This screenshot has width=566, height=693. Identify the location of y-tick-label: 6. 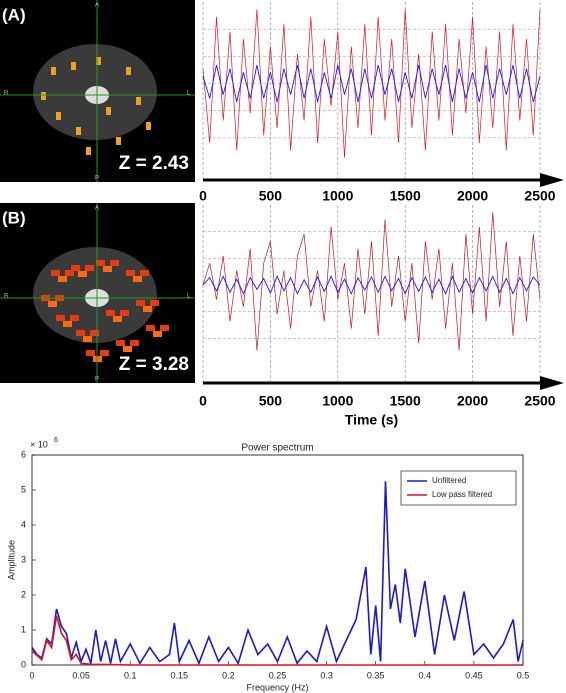
(23, 454).